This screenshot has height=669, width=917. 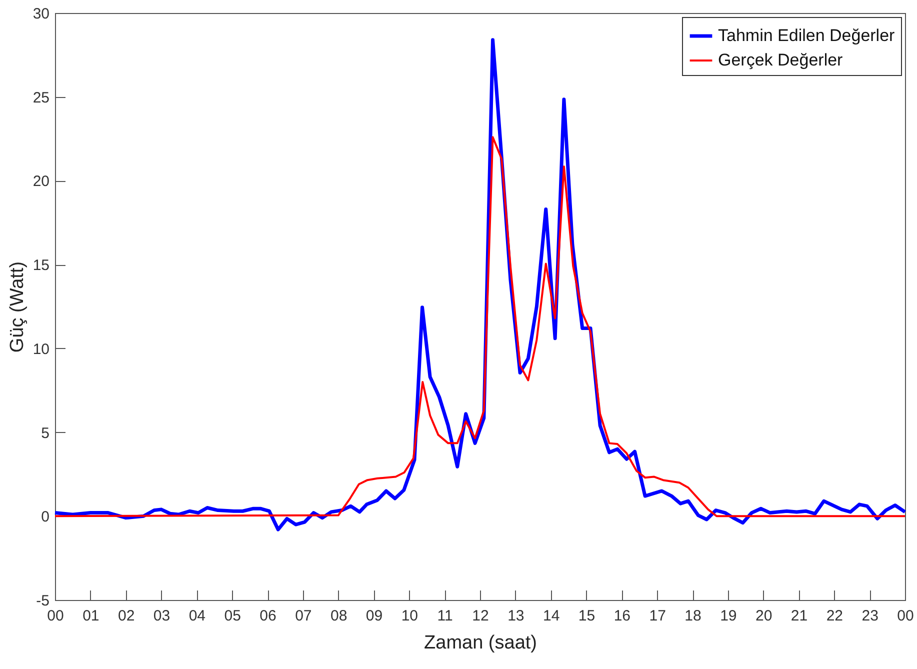 What do you see at coordinates (17, 307) in the screenshot?
I see `y-axis-title: Güç (Watt)` at bounding box center [17, 307].